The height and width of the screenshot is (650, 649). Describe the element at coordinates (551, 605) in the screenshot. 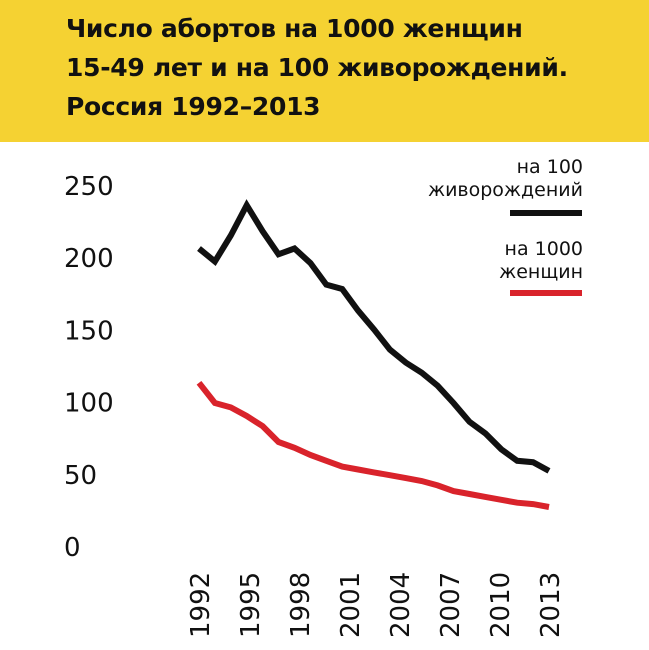

I see `x-tick-label: 2013` at that location.